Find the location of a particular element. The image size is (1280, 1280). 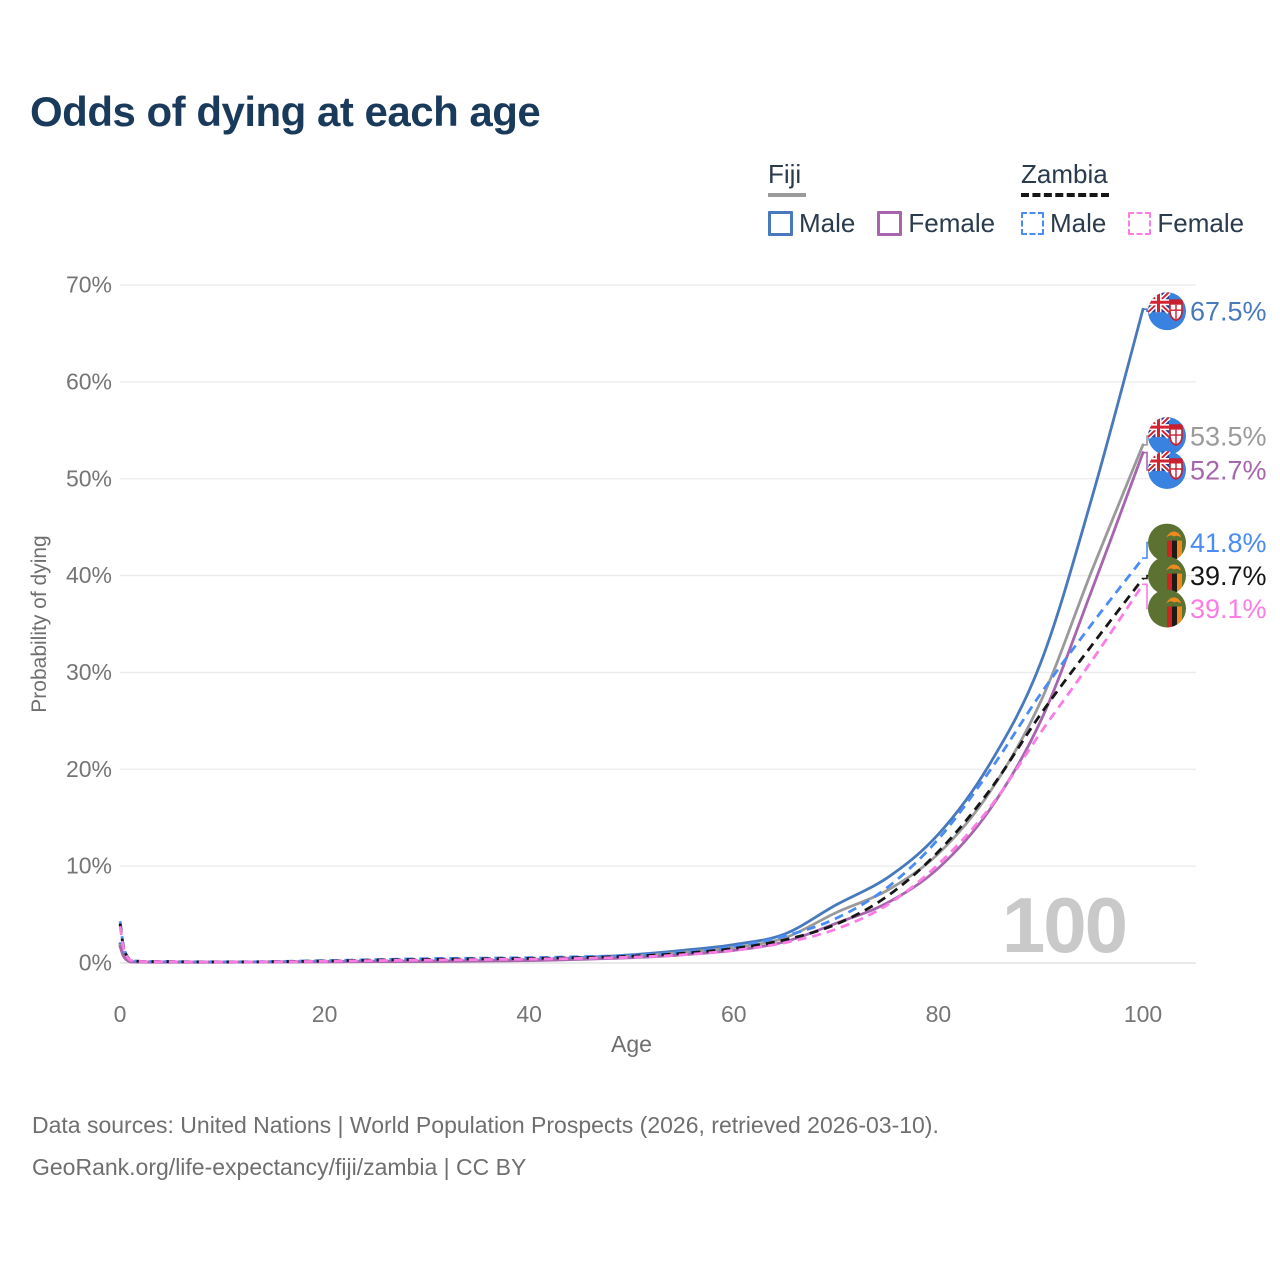

end-label-zambia-both: 39.7% is located at coordinates (1204, 575).